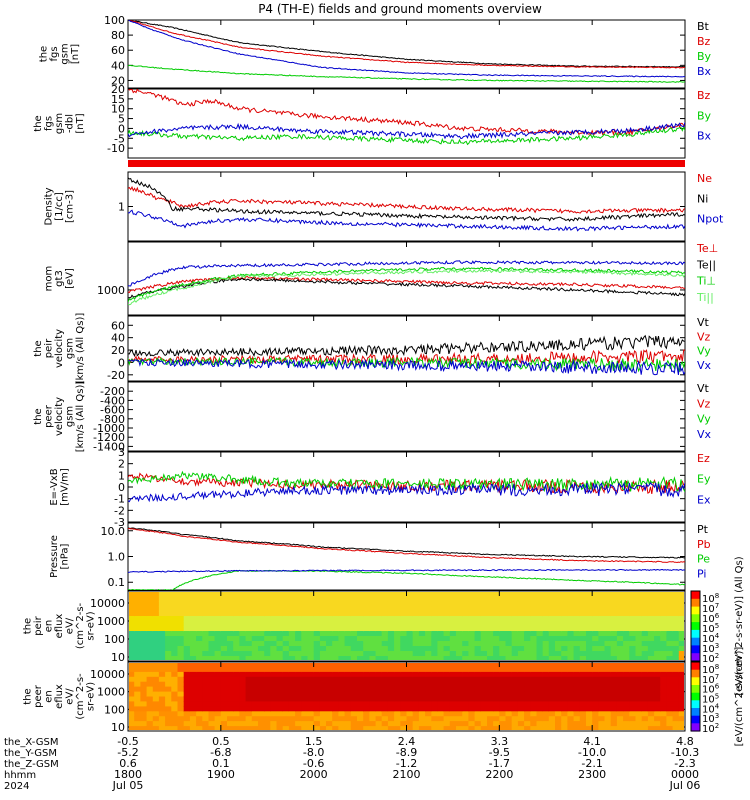 The height and width of the screenshot is (800, 750). What do you see at coordinates (717, 606) in the screenshot?
I see `colorbar-tick-exp: 7` at bounding box center [717, 606].